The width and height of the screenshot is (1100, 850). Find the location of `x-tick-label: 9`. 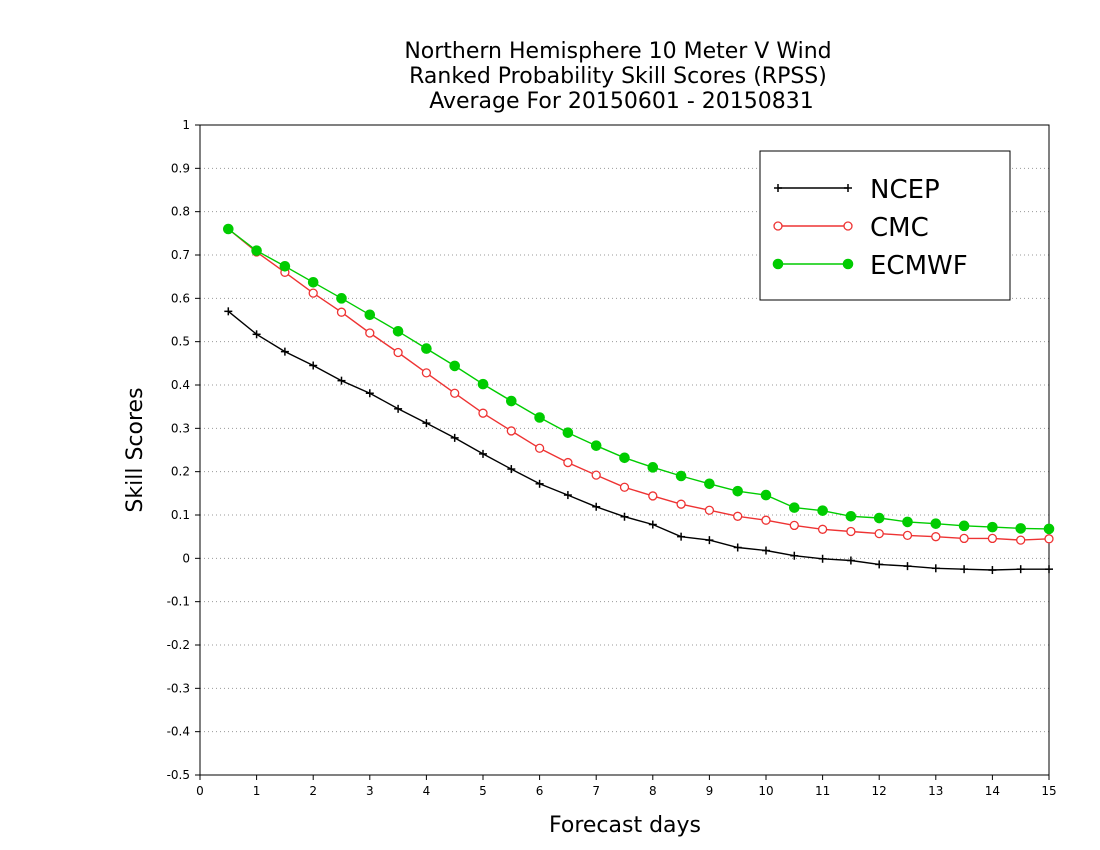

x-tick-label: 9 is located at coordinates (710, 791).